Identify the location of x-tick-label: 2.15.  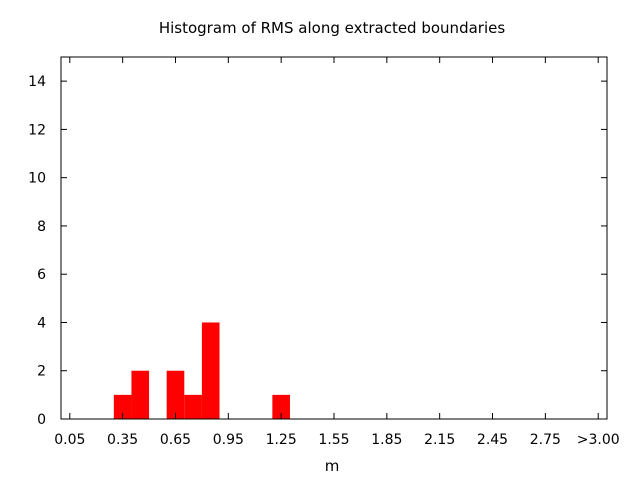
(439, 440).